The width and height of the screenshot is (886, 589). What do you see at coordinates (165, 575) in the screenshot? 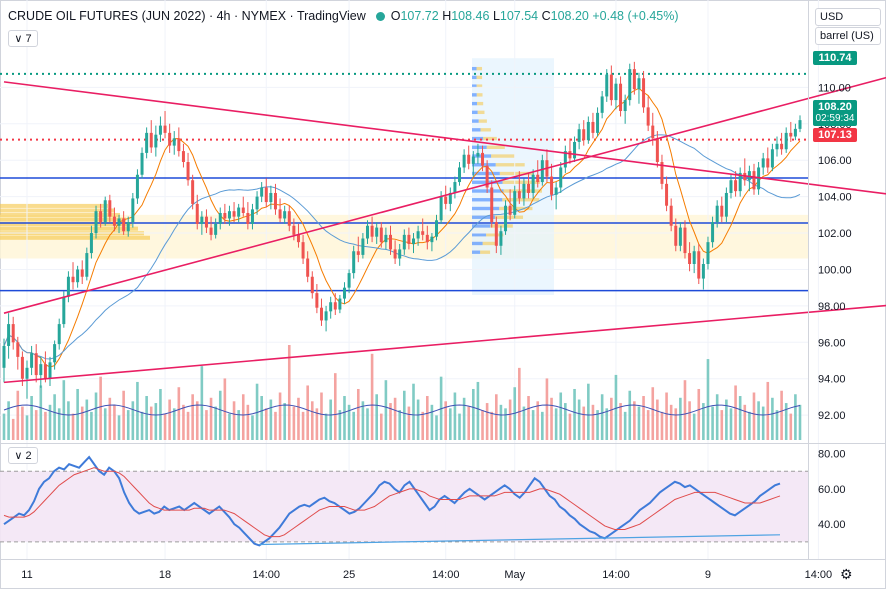
I see `time-tick-label: 18` at bounding box center [165, 575].